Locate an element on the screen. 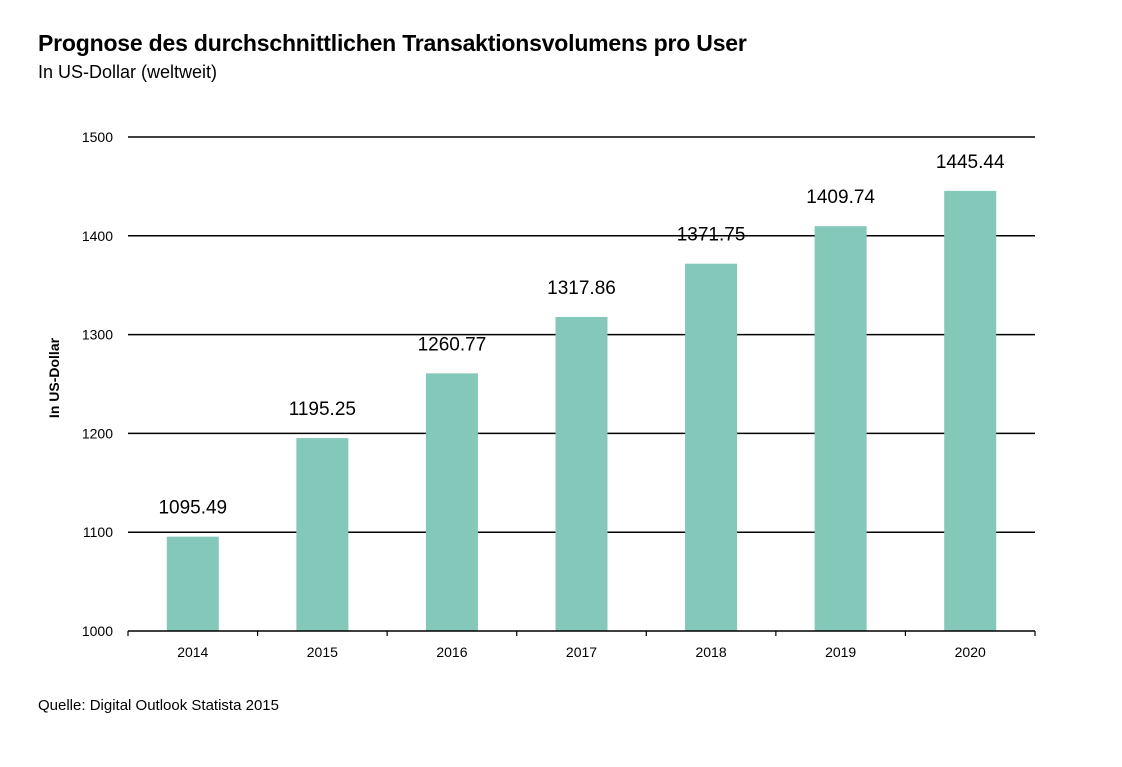 Image resolution: width=1122 pixels, height=767 pixels. y-axis-ticks: 1000 1100 1200 1300 1400 1500 is located at coordinates (97, 384).